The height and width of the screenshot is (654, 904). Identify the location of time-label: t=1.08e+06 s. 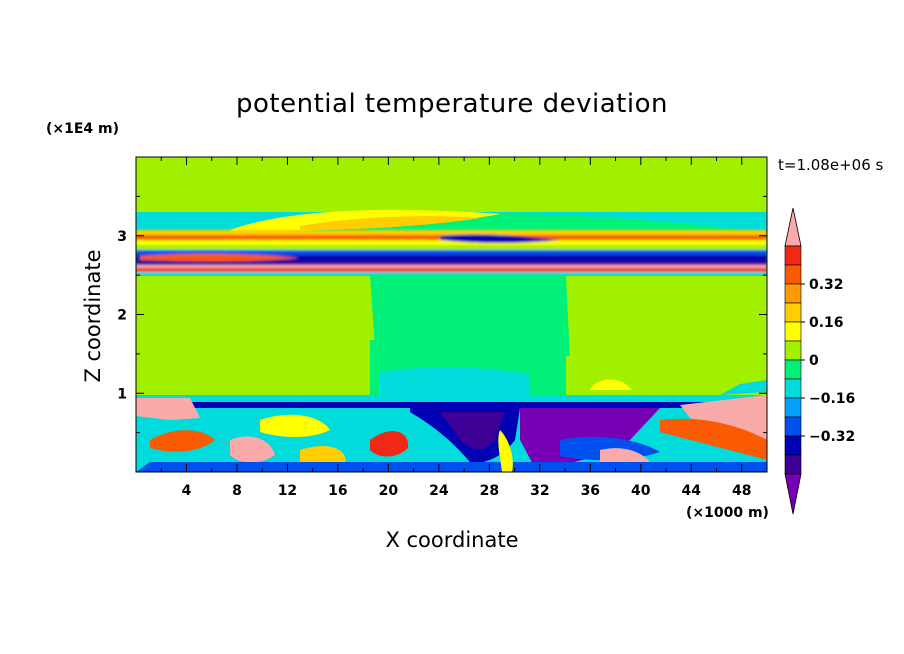
(831, 165).